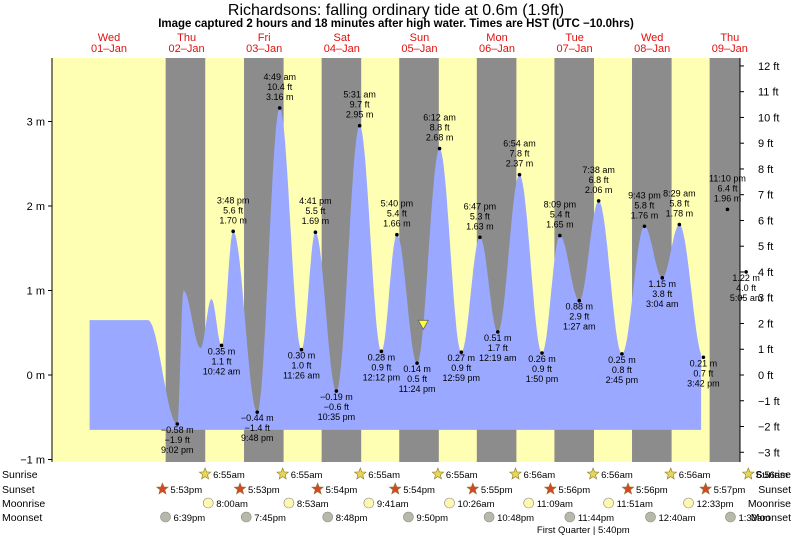 This screenshot has height=543, width=793. I want to click on moonrise-row-label-right: Moonrise, so click(769, 504).